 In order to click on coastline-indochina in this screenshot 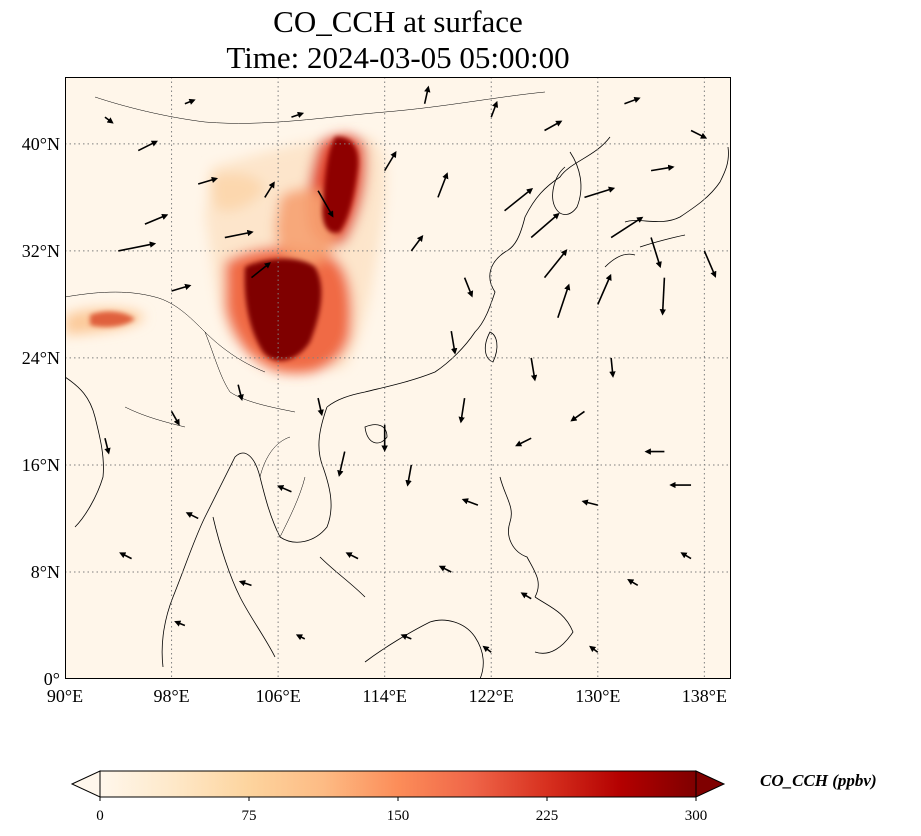, I will do `click(246, 537)`.